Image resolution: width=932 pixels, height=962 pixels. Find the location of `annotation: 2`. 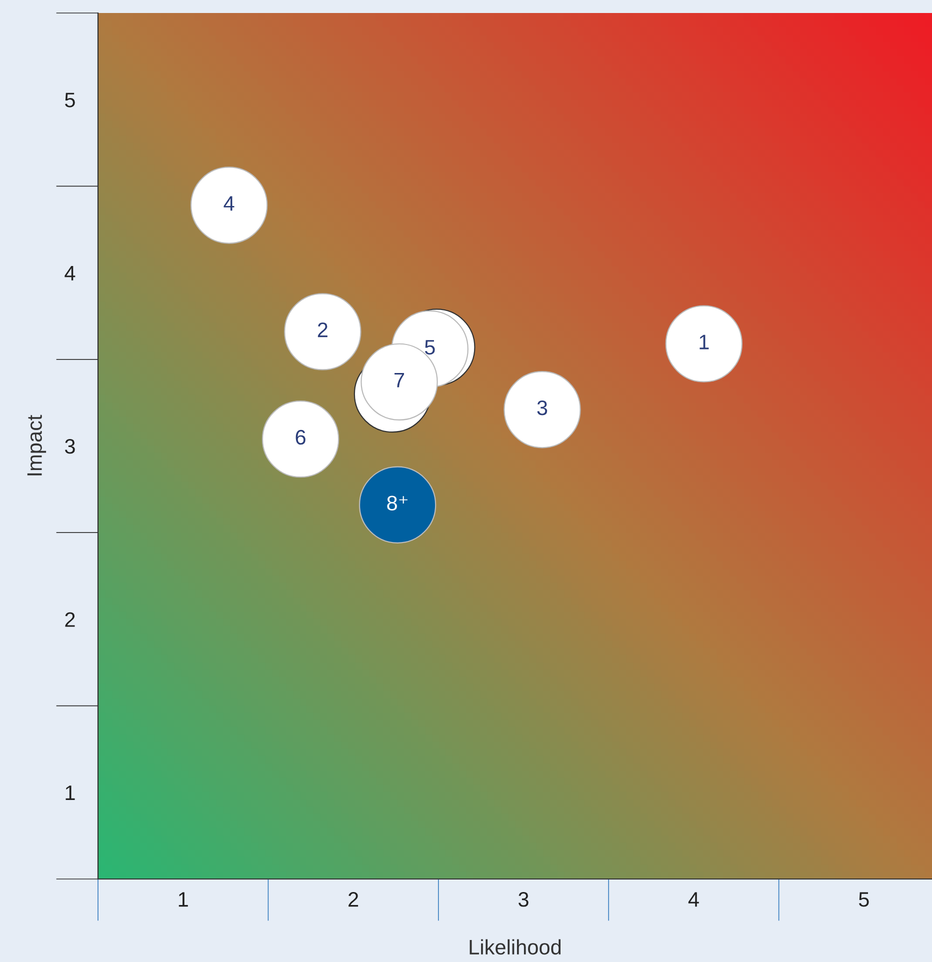

annotation: 2 is located at coordinates (323, 330).